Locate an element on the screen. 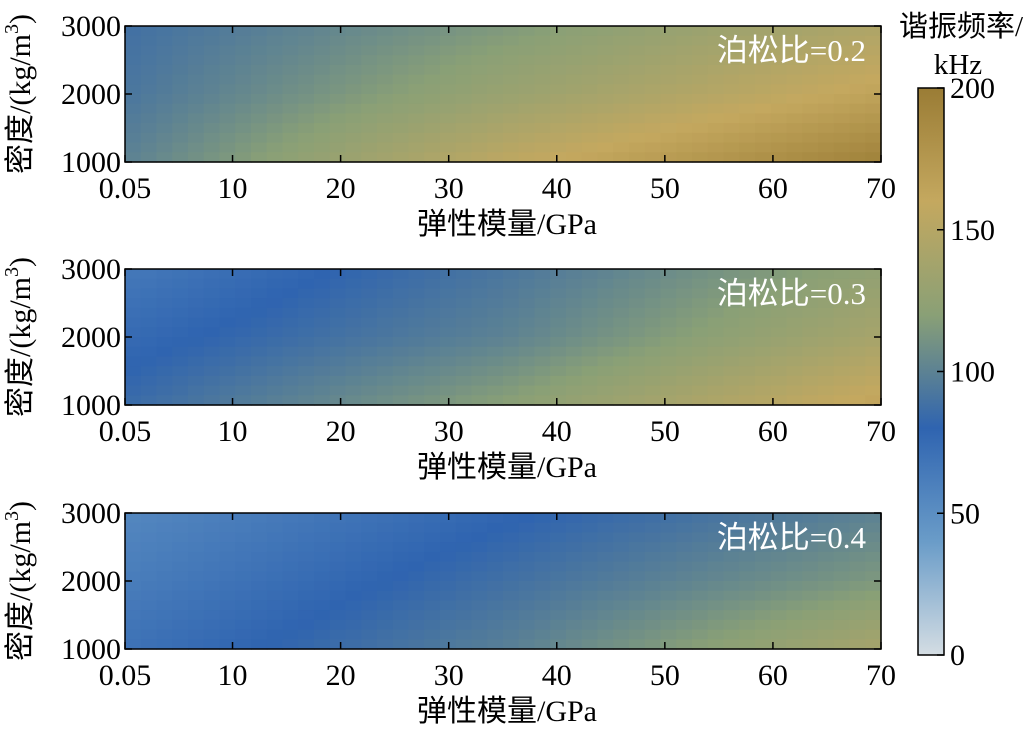 This screenshot has width=1031, height=737. y-tick-label: 1000 is located at coordinates (91, 649).